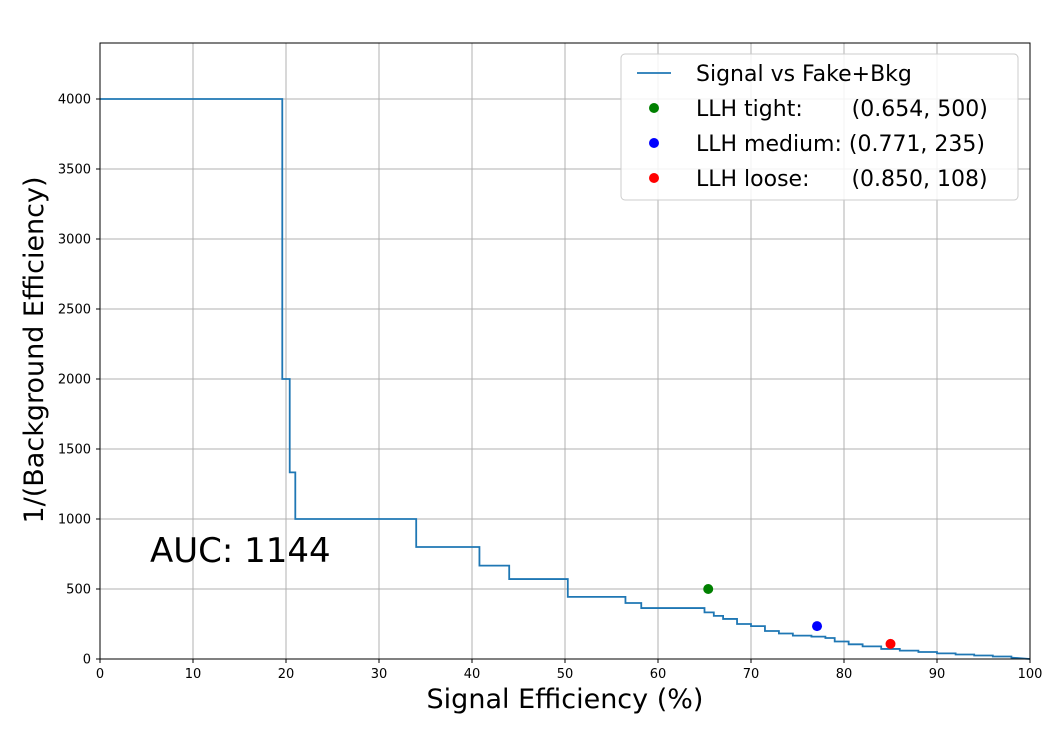 This screenshot has height=729, width=1058. I want to click on x-tick-label: 0, so click(100, 674).